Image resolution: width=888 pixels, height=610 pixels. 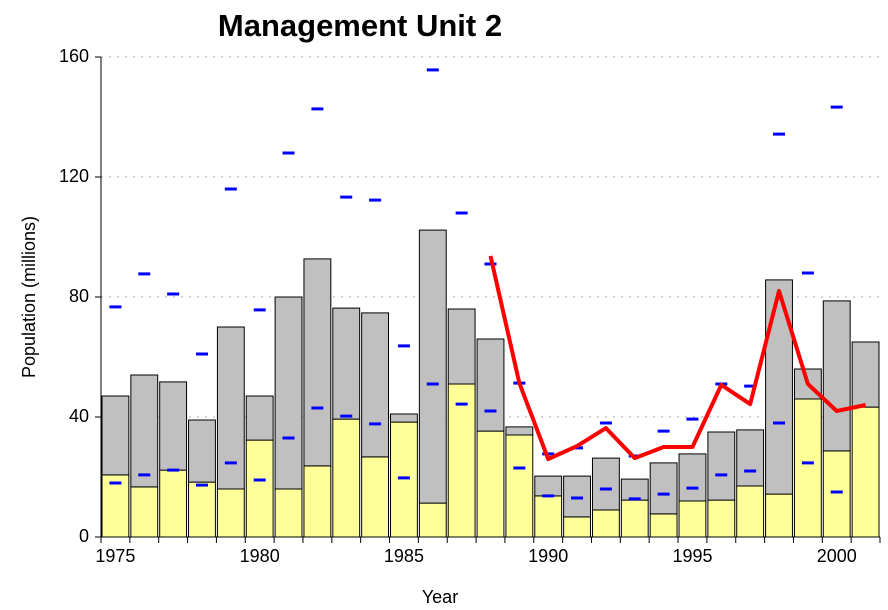 I want to click on x-tick-label: 1990, so click(x=548, y=556).